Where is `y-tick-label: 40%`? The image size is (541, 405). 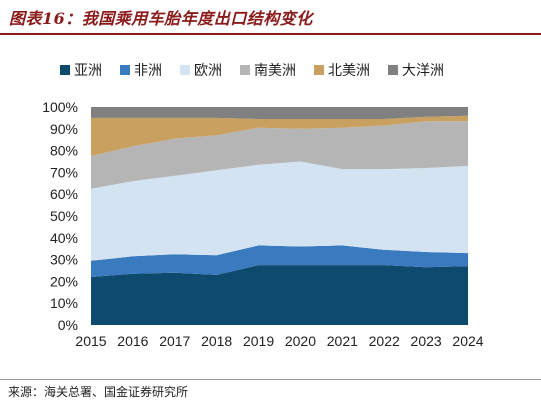 y-tick-label: 40% is located at coordinates (64, 238).